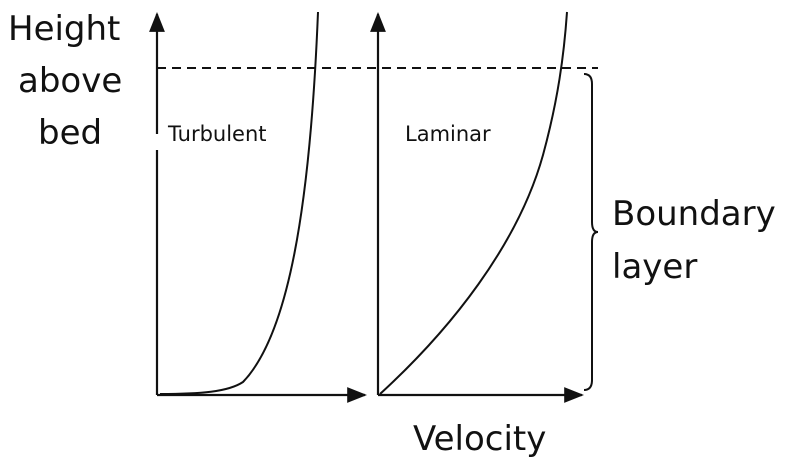 Image resolution: width=792 pixels, height=457 pixels. Describe the element at coordinates (64, 29) in the screenshot. I see `y-axis-label: Height` at that location.